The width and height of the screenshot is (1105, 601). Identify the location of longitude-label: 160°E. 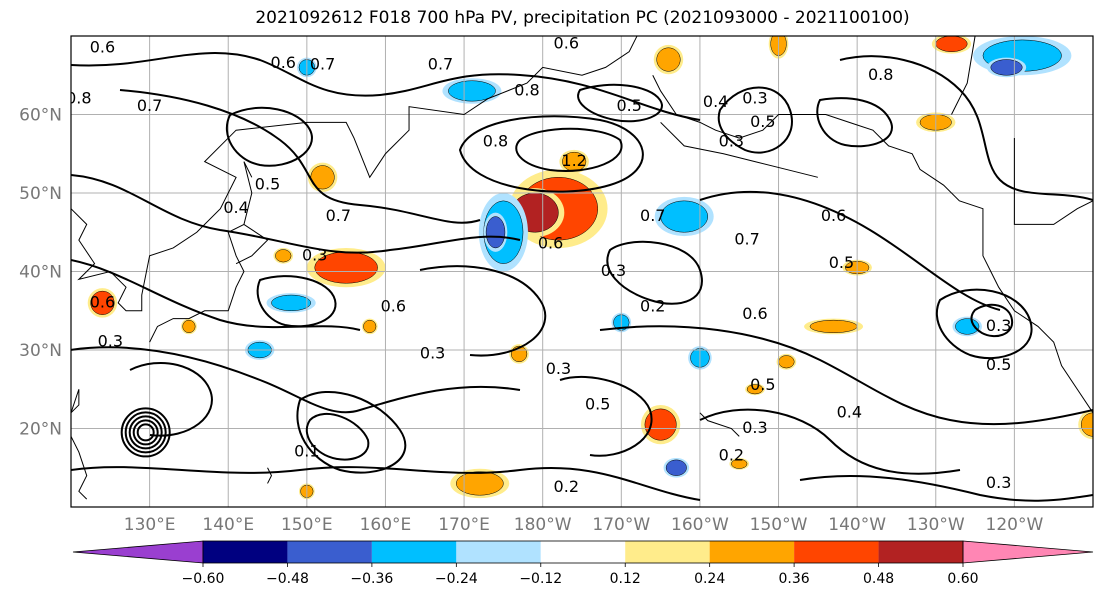
(386, 525).